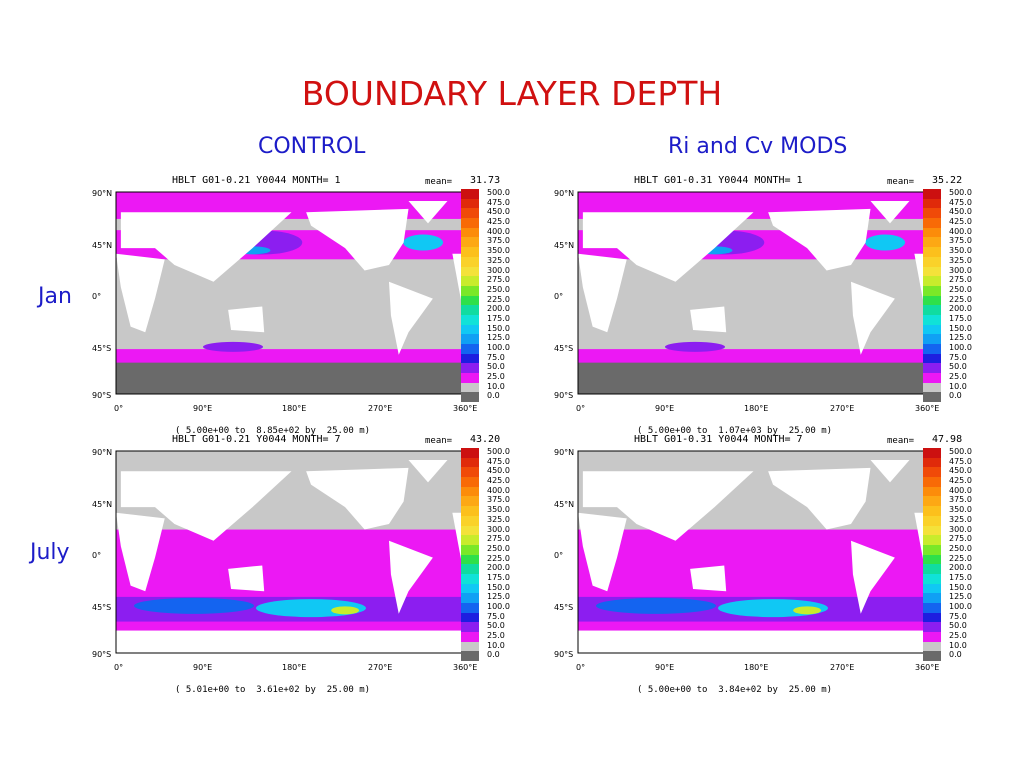  What do you see at coordinates (493, 501) in the screenshot?
I see `legend-row: 375.0` at bounding box center [493, 501].